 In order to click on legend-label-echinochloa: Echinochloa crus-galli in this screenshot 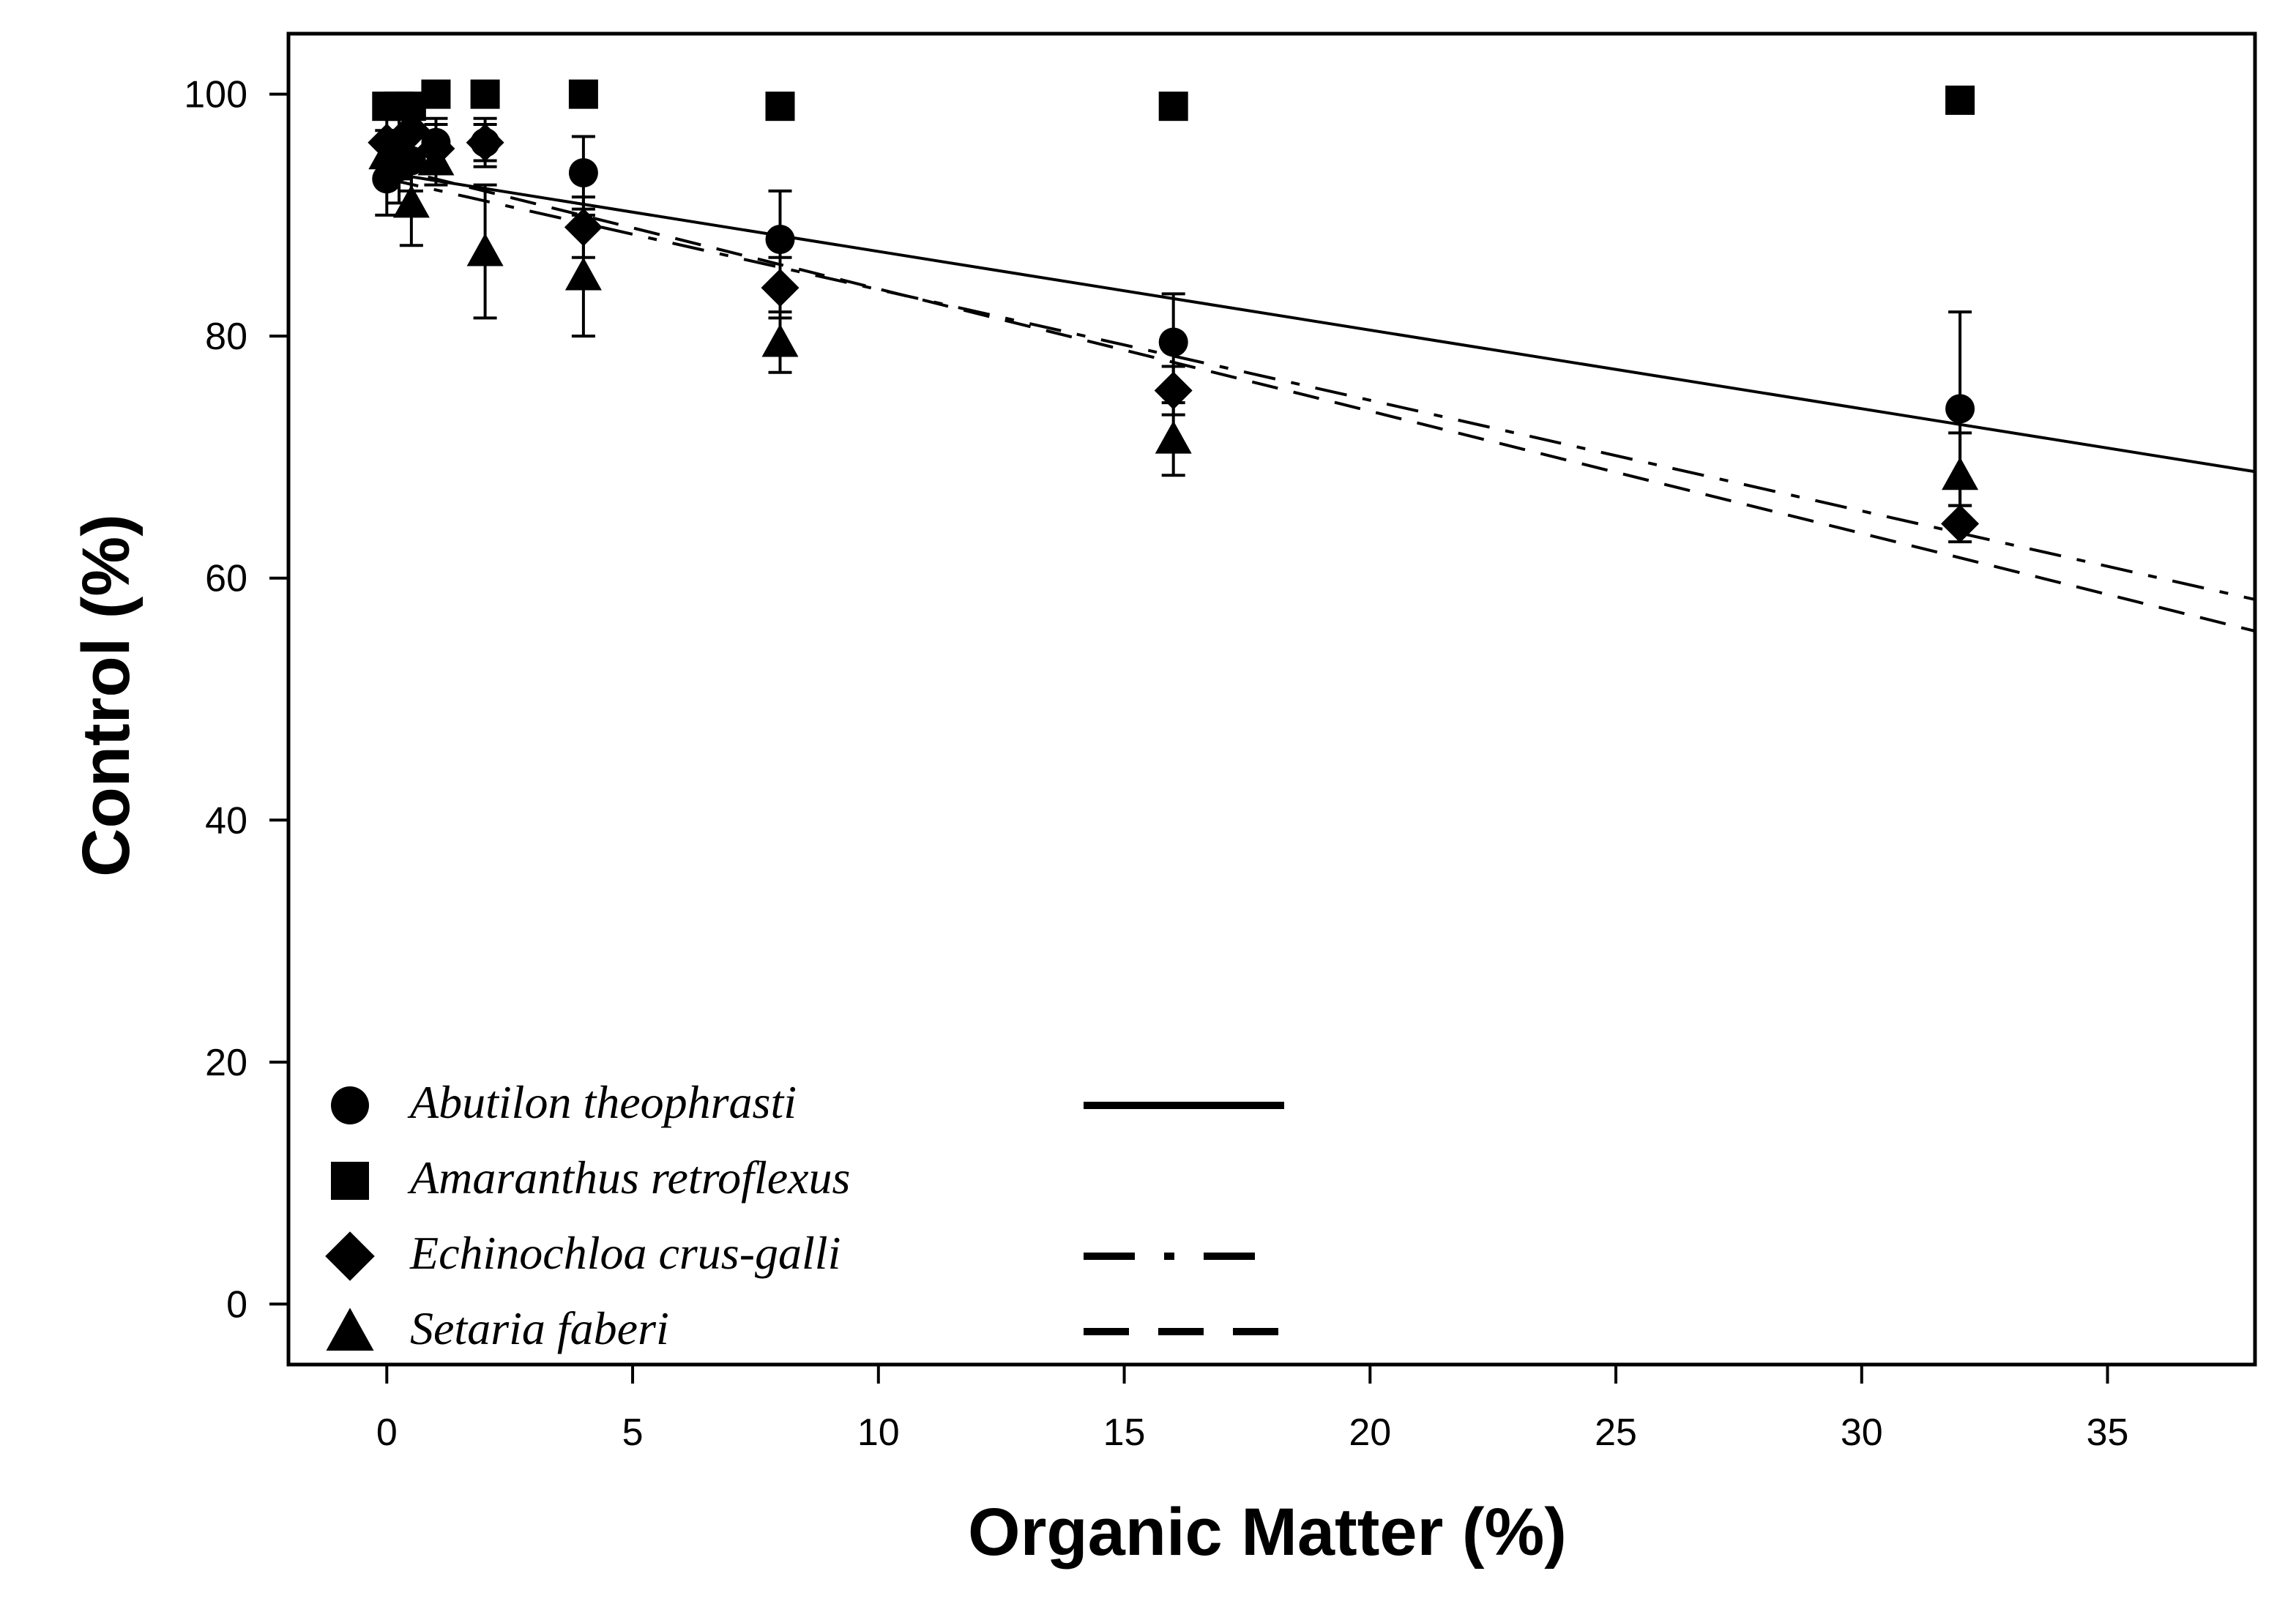, I will do `click(624, 1253)`.